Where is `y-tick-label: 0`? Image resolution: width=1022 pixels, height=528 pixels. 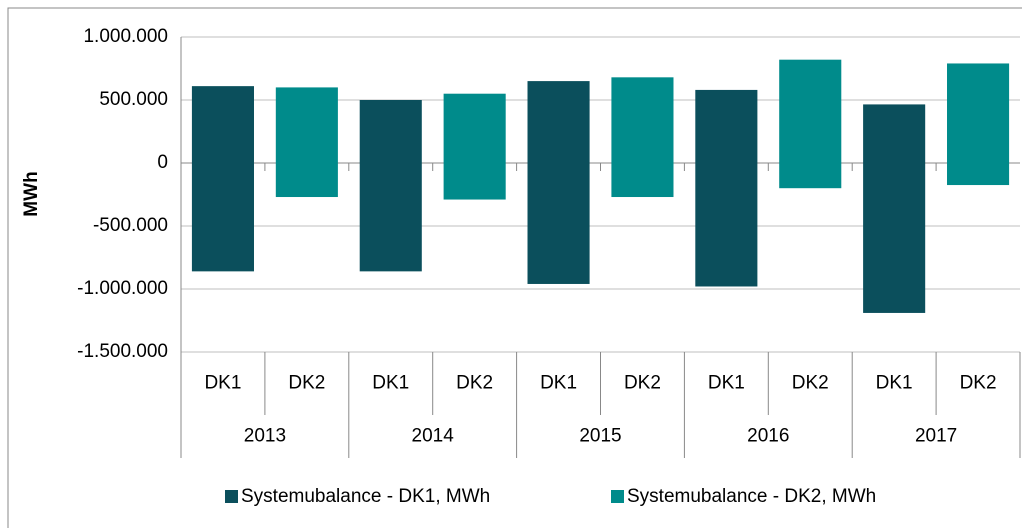 y-tick-label: 0 is located at coordinates (162, 162).